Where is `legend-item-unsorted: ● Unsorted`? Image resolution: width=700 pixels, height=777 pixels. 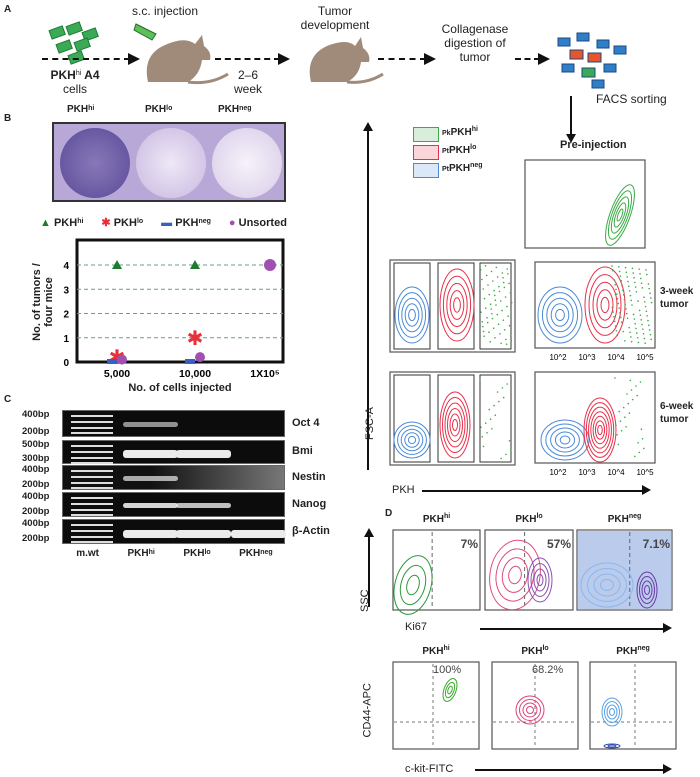
legend-item-unsorted: ● Unsorted is located at coordinates (257, 223).